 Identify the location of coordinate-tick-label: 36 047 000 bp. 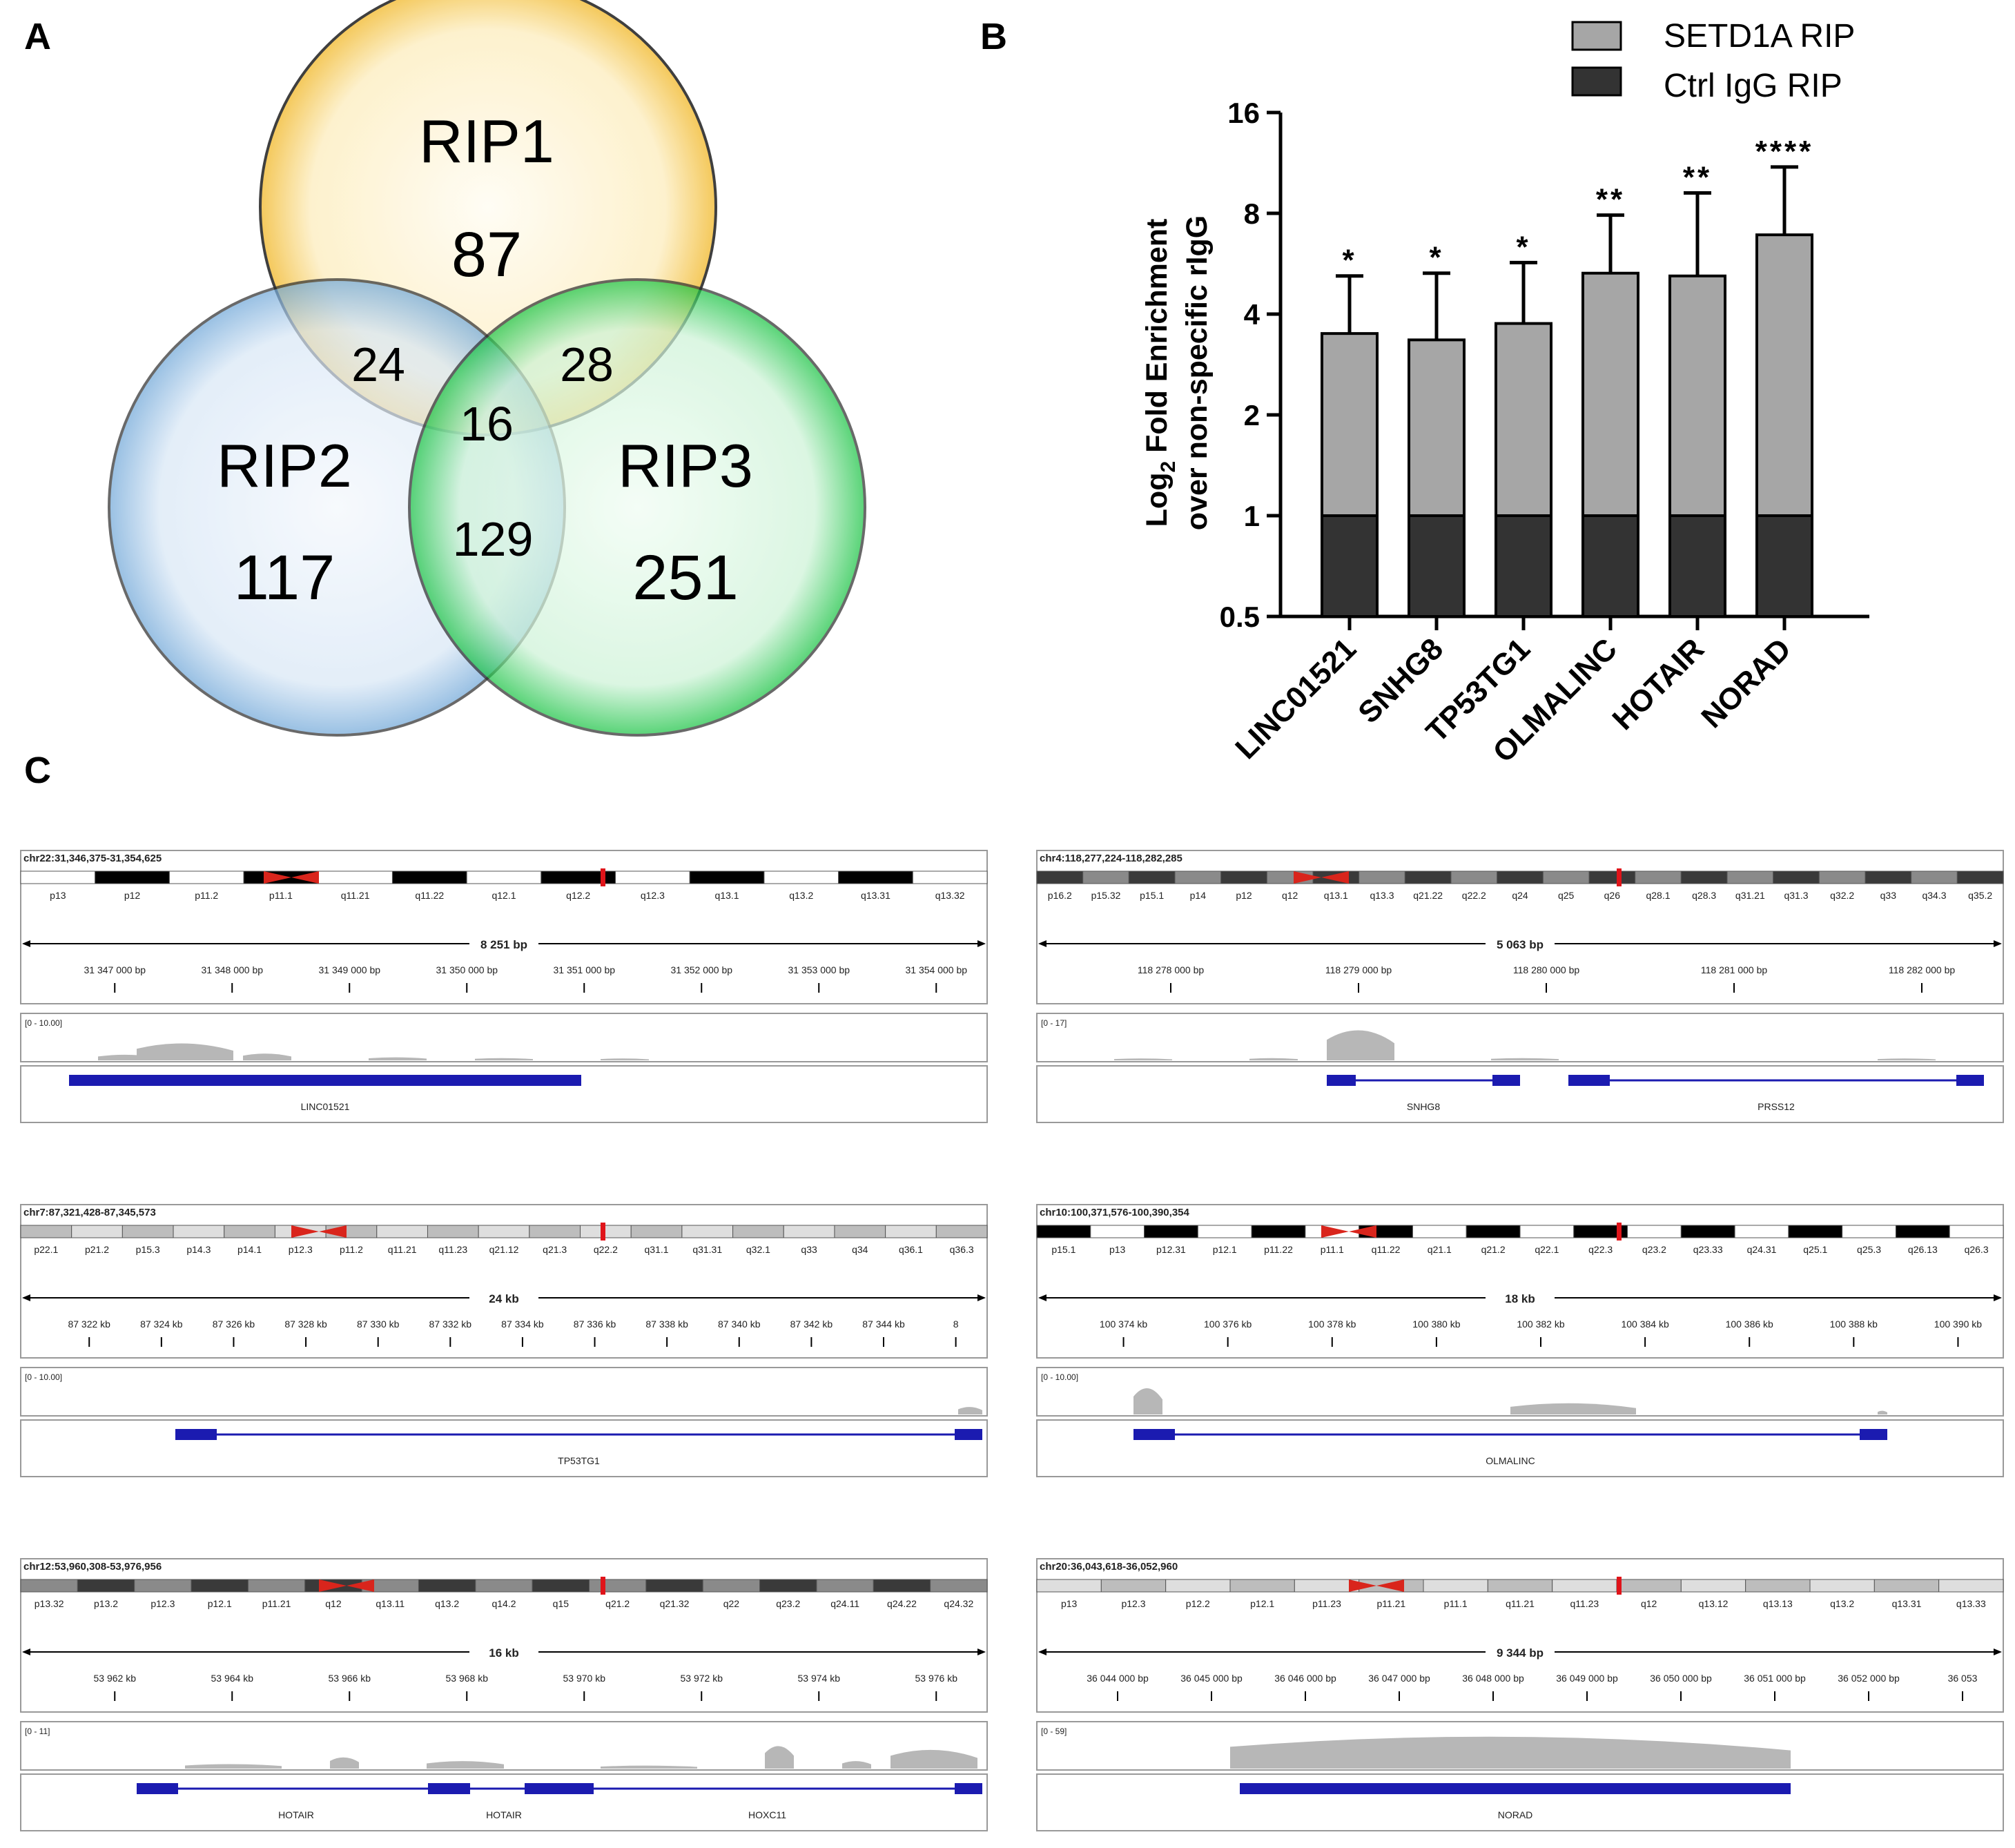
(1399, 1678).